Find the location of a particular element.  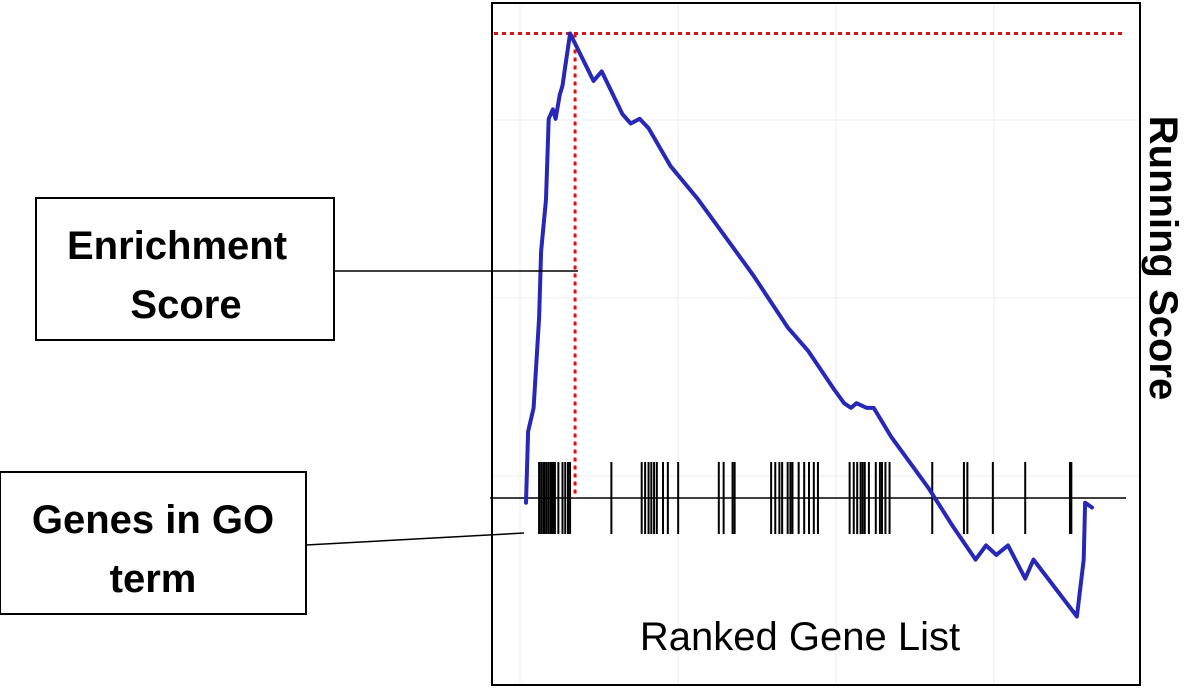

genes-in-go-term-leader is located at coordinates (415, 539).